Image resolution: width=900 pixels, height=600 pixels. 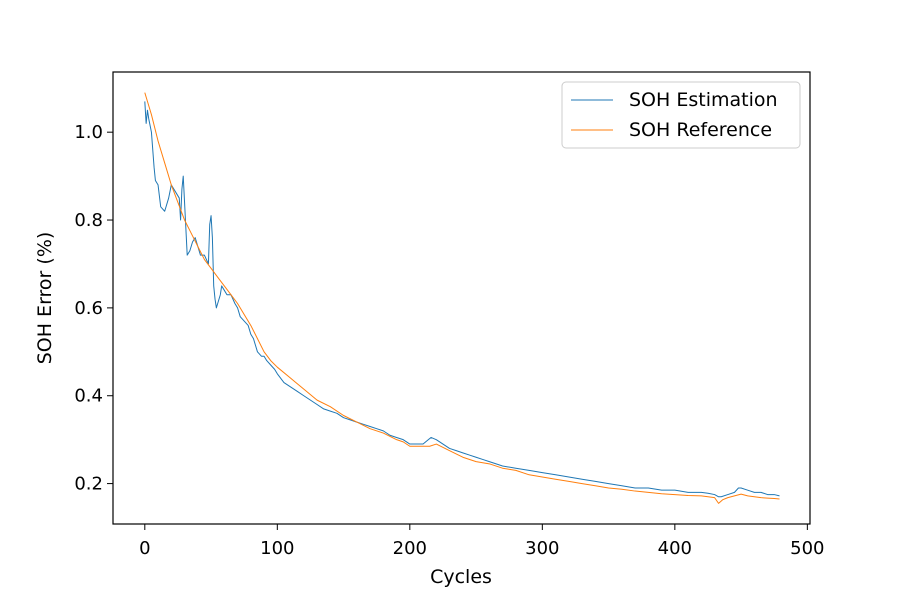 I want to click on legend-label-soh-reference: SOH Reference, so click(x=700, y=130).